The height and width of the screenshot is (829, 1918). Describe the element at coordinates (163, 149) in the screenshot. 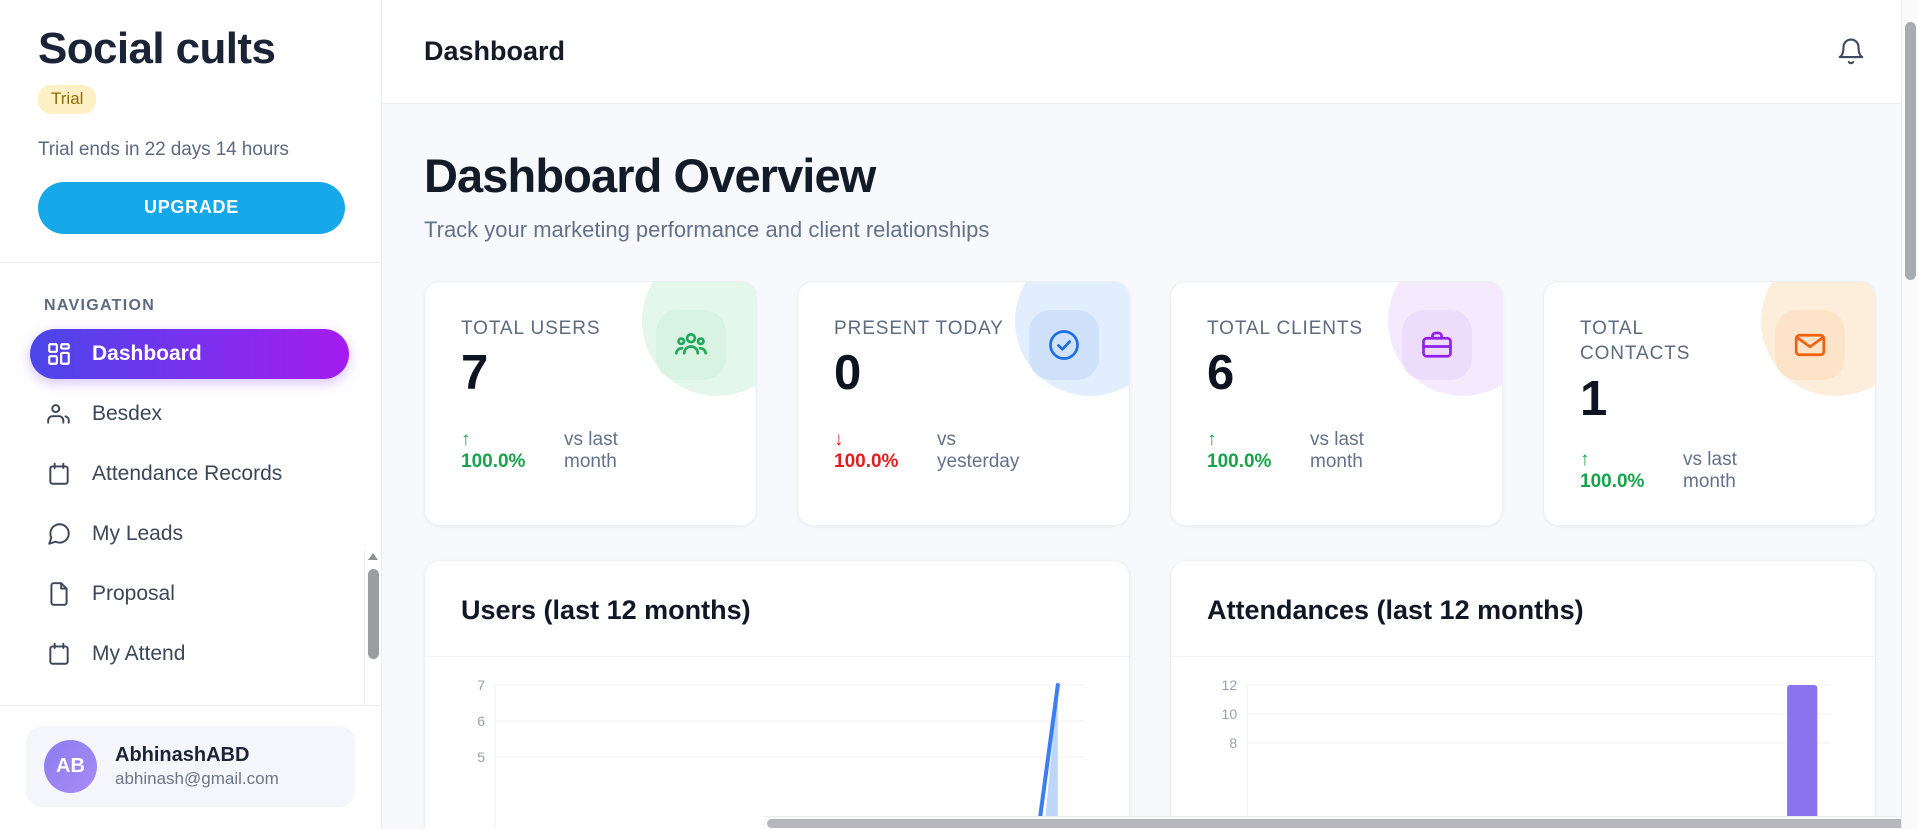

I see `trial-countdown-text: Trial ends in 22 days 14 hours` at that location.